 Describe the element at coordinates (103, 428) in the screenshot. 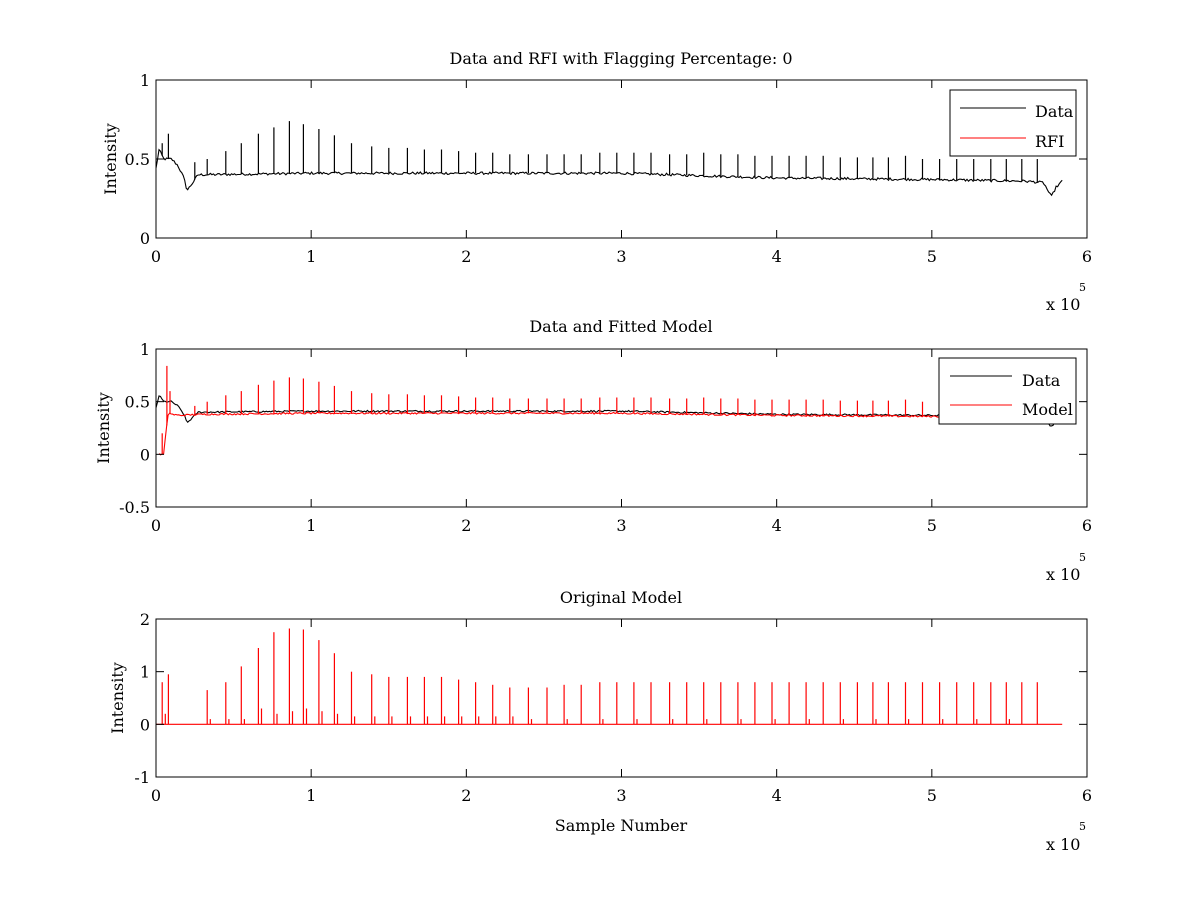

I see `subplot-2-ylabel: Intensity` at that location.